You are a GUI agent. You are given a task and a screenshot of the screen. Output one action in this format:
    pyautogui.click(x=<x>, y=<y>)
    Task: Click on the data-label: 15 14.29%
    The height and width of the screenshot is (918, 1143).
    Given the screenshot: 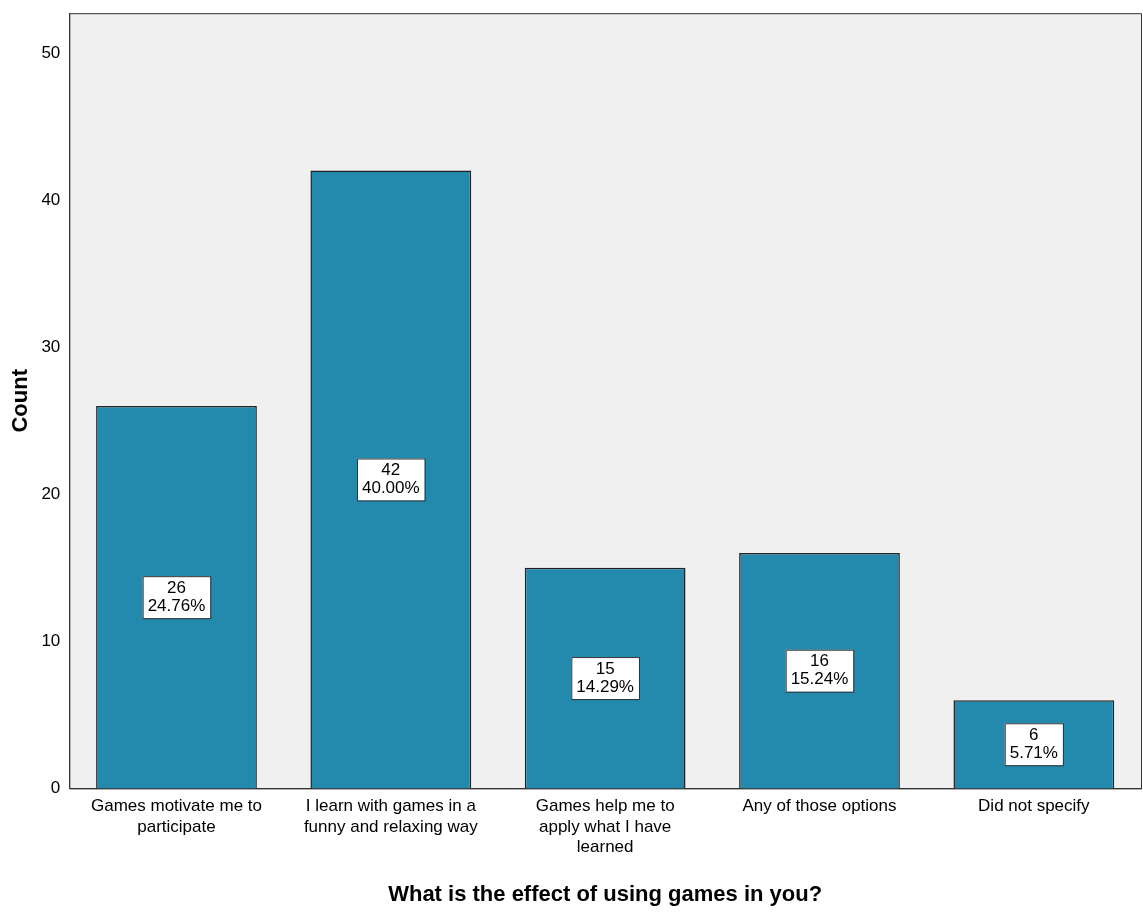 What is the action you would take?
    pyautogui.click(x=605, y=677)
    